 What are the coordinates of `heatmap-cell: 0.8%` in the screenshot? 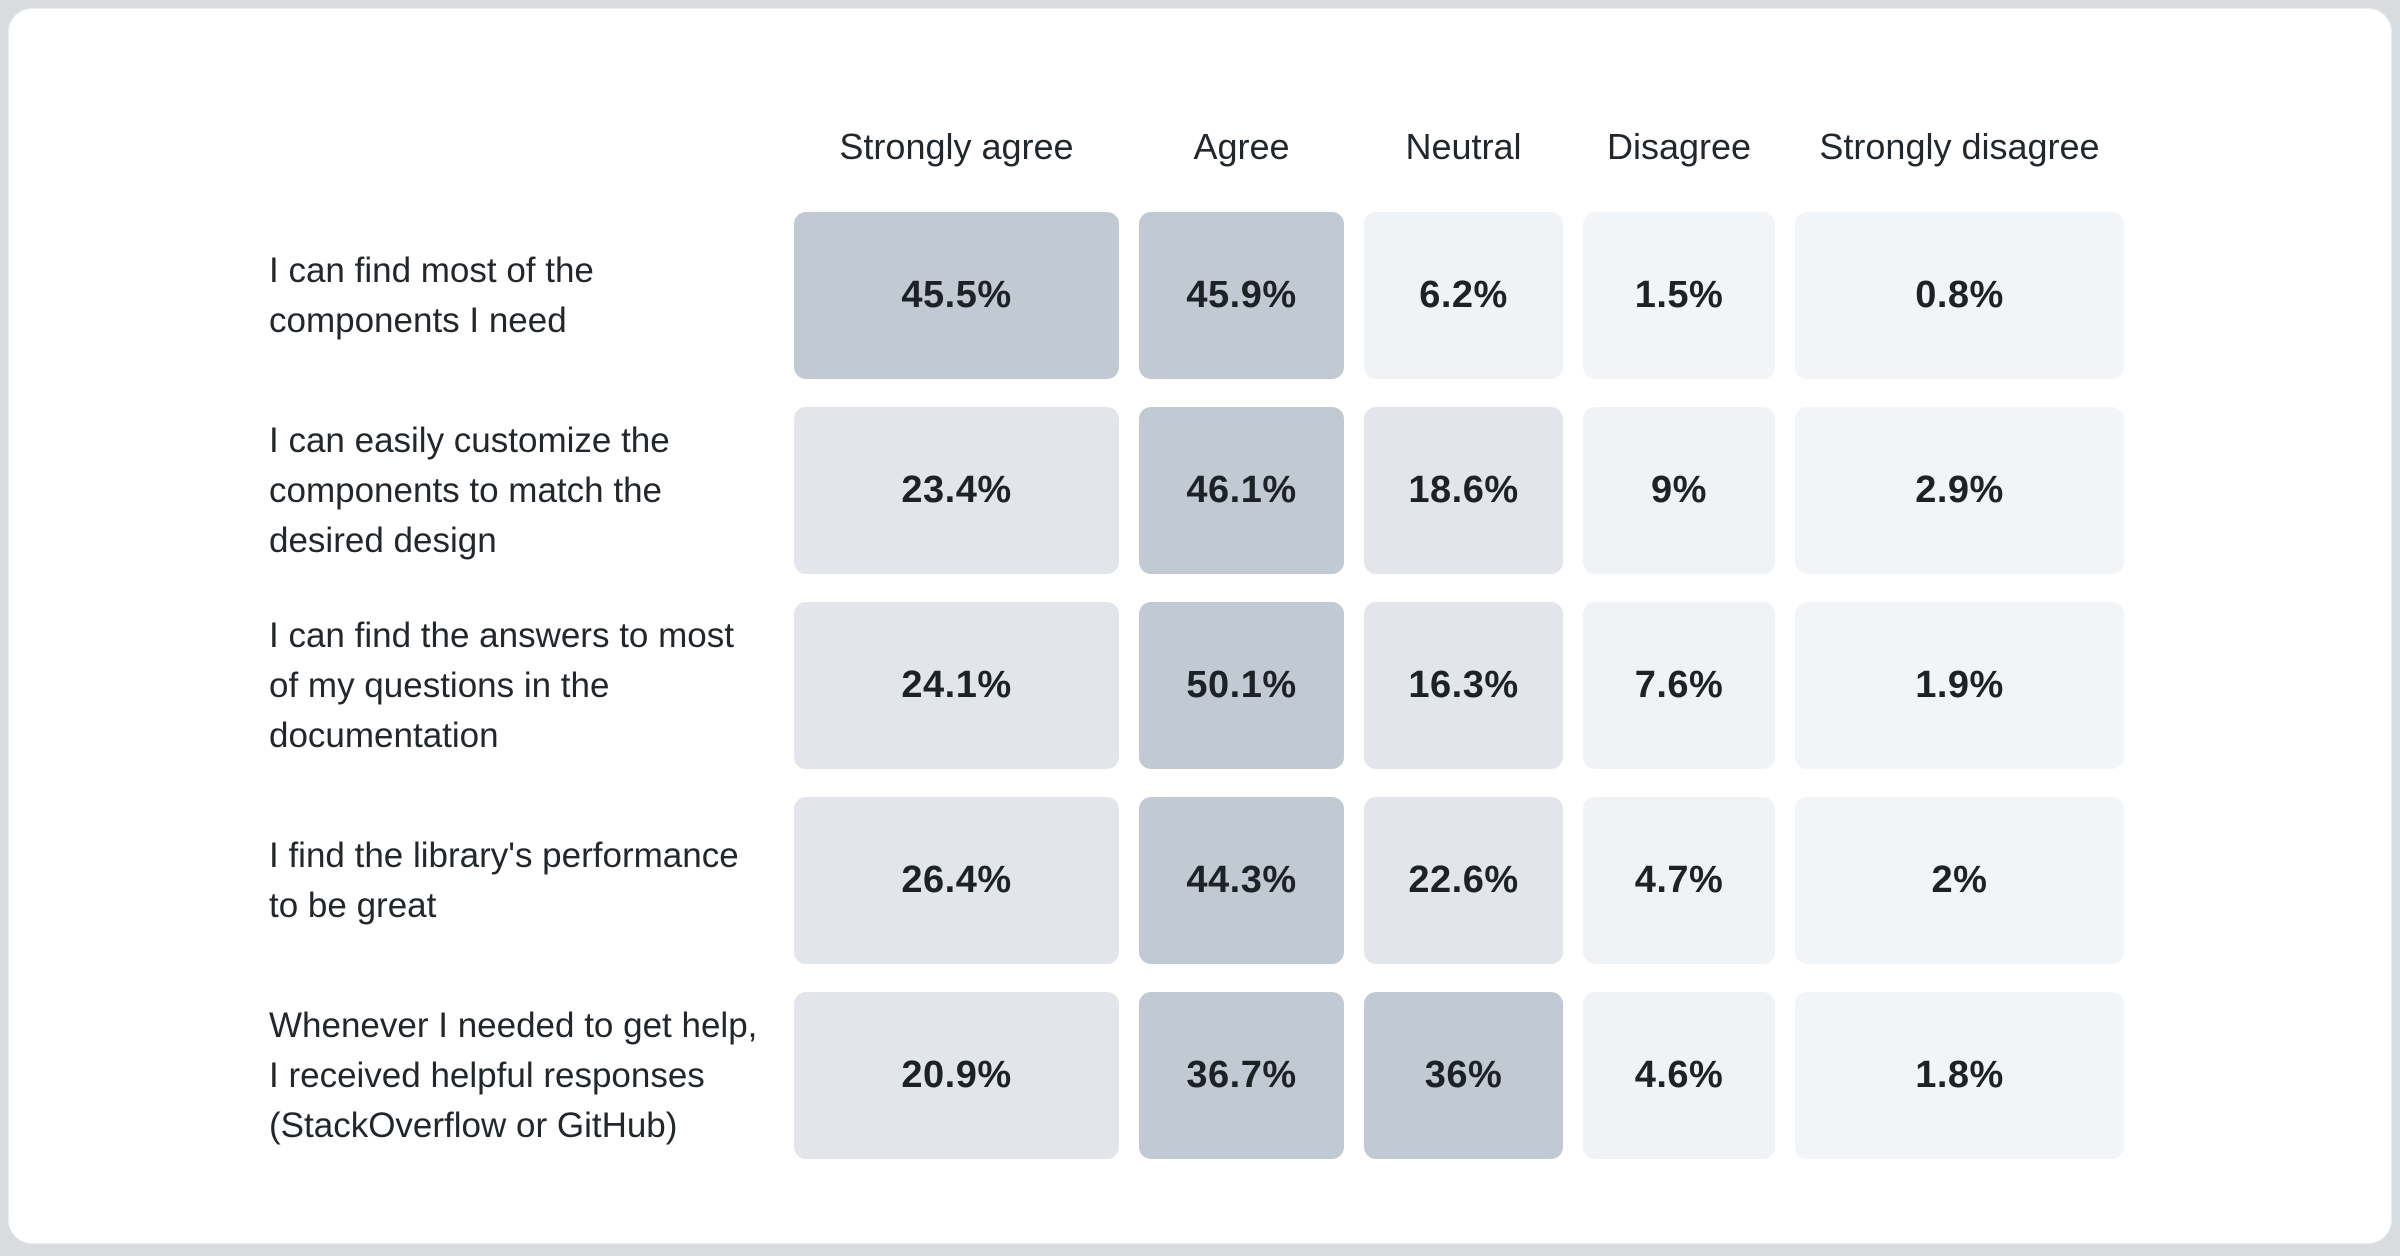 It's located at (1959, 295).